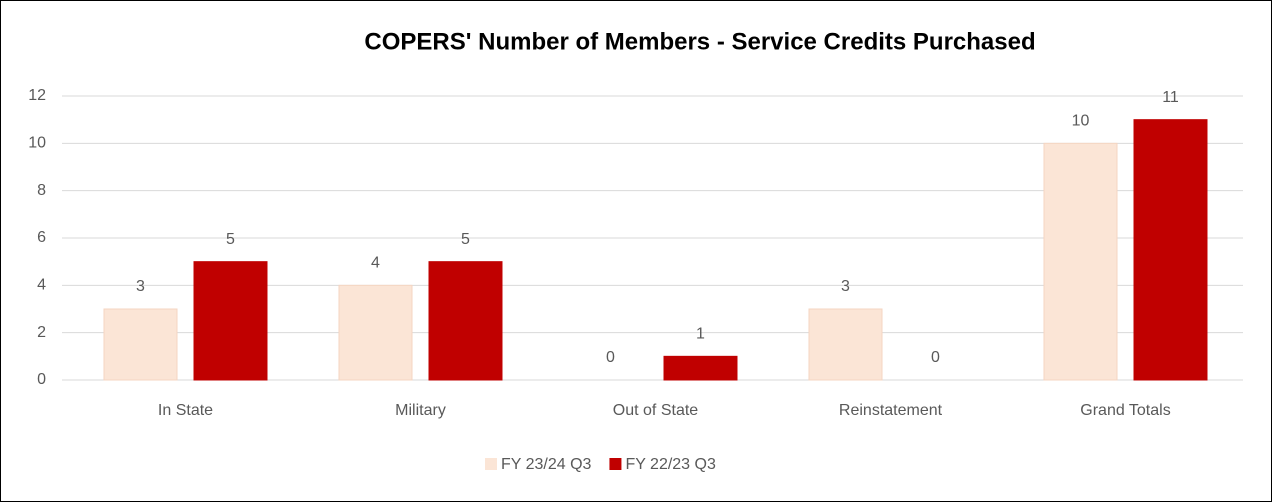  I want to click on data-label: 11, so click(1170, 97).